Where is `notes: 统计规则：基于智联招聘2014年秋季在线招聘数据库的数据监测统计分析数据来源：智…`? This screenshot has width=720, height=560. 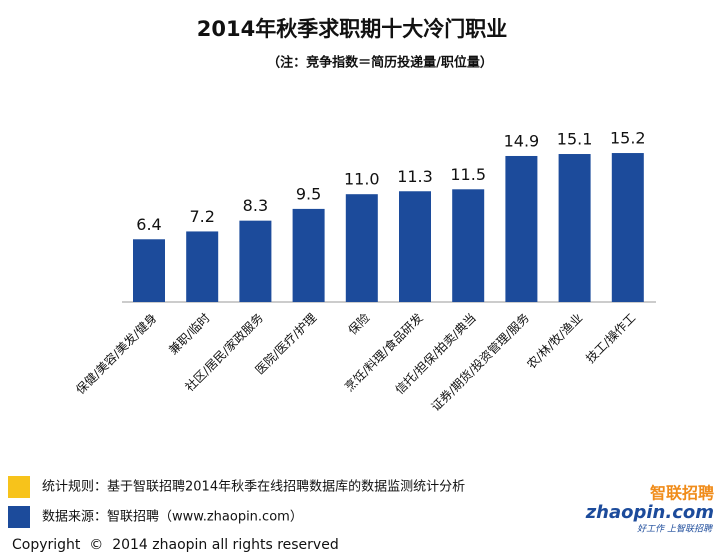 notes: 统计规则：基于智联招聘2014年秋季在线招聘数据库的数据监测统计分析数据来源：智… is located at coordinates (236, 502).